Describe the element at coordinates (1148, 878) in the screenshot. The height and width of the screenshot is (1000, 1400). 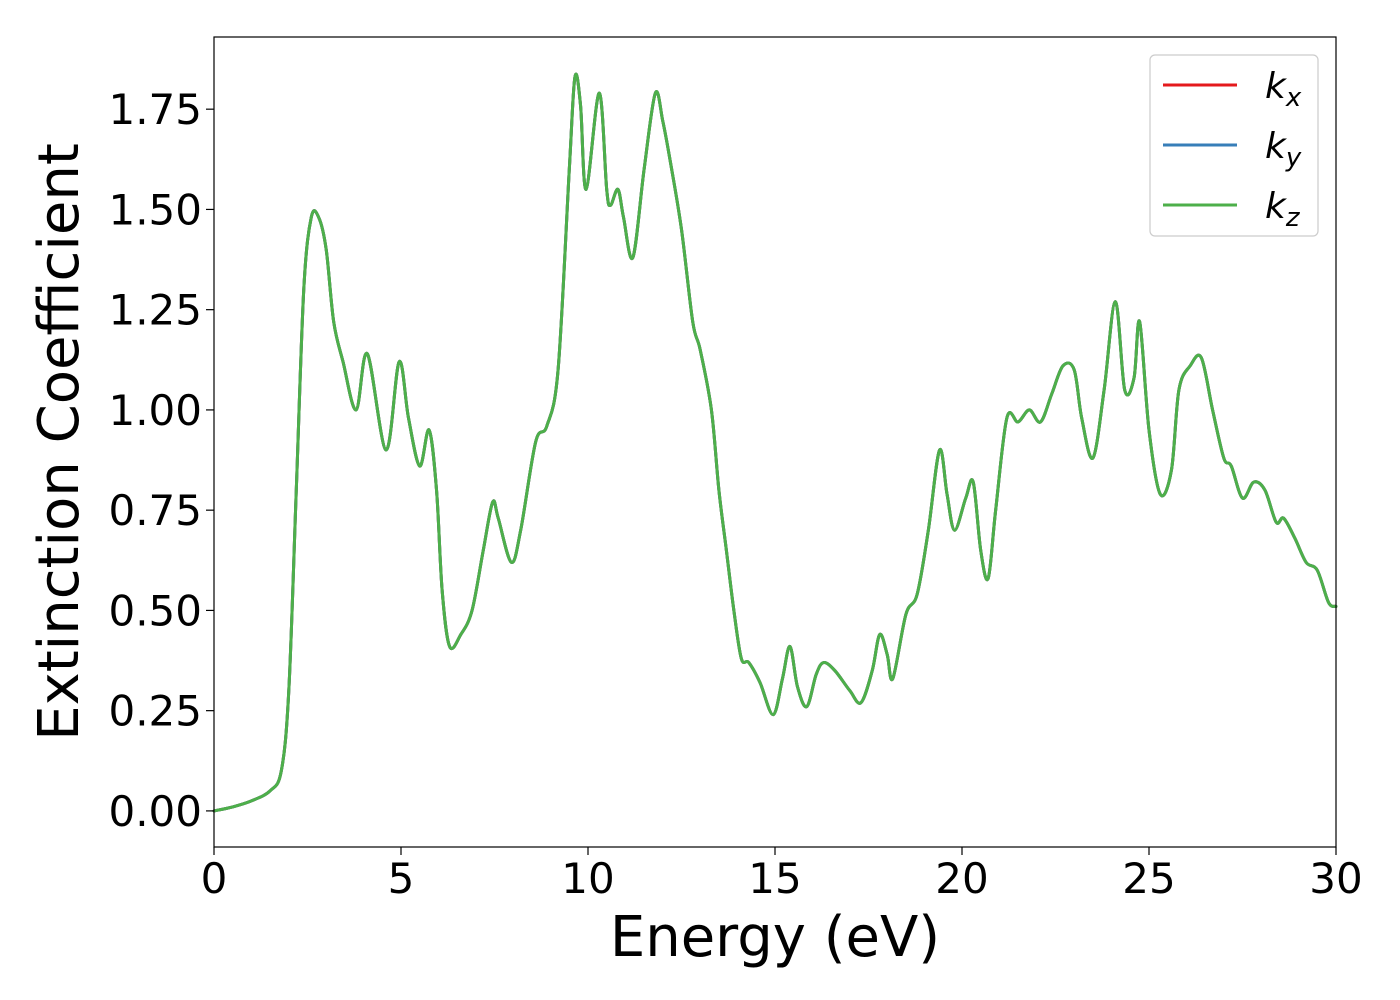
I see `x-tick-label: 25` at that location.